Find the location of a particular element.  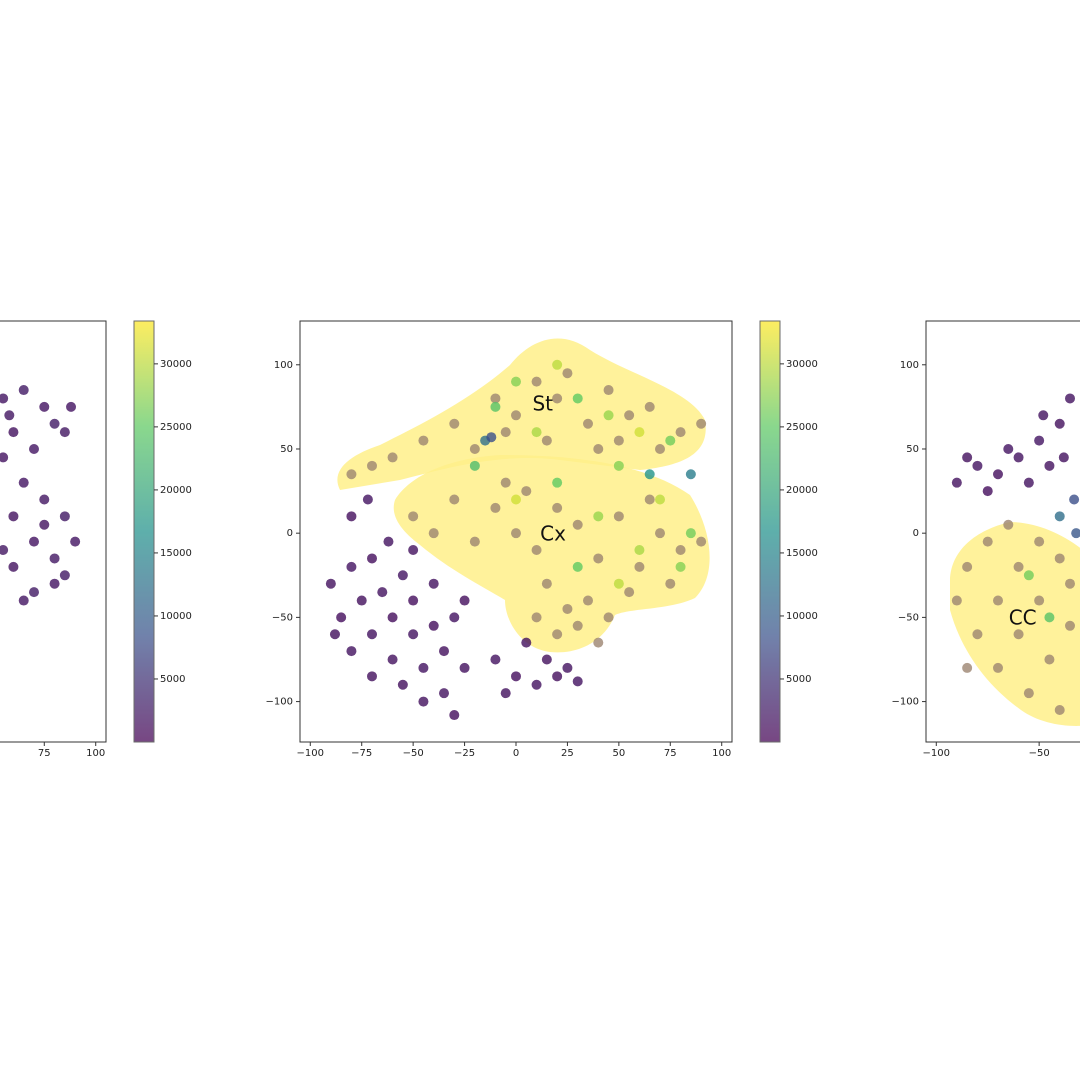

annotation: St is located at coordinates (542, 404).